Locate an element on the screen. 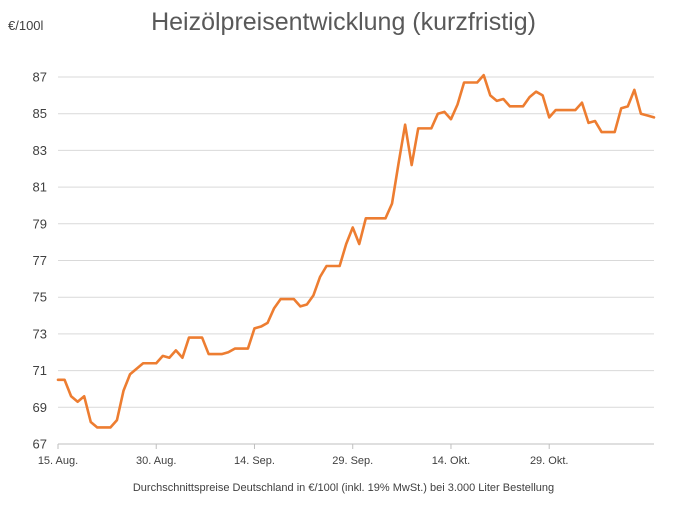 This screenshot has height=509, width=687. x-tick-label: 29. Sep. is located at coordinates (352, 461).